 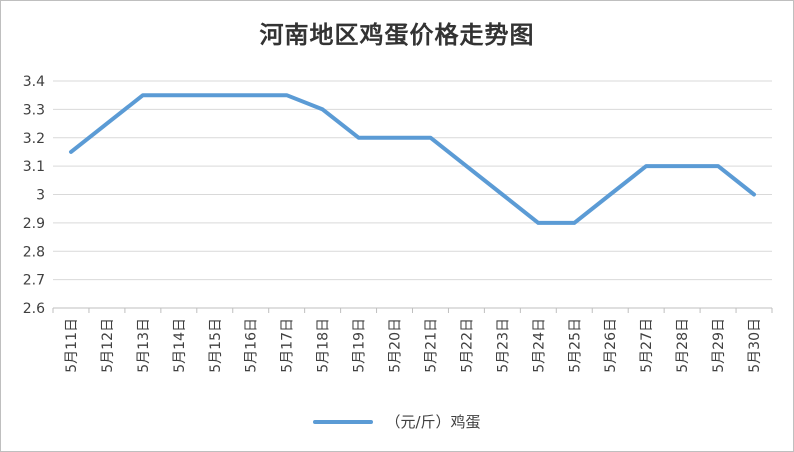 I want to click on x-tick-label: 5月26日, so click(x=611, y=345).